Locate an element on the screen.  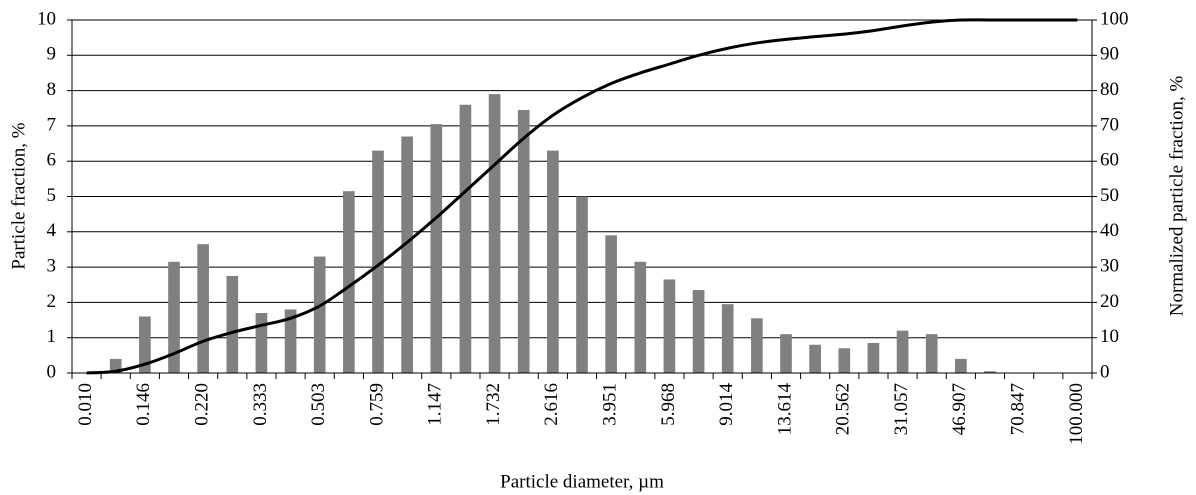
x-tick-label: 20.562 is located at coordinates (843, 409).